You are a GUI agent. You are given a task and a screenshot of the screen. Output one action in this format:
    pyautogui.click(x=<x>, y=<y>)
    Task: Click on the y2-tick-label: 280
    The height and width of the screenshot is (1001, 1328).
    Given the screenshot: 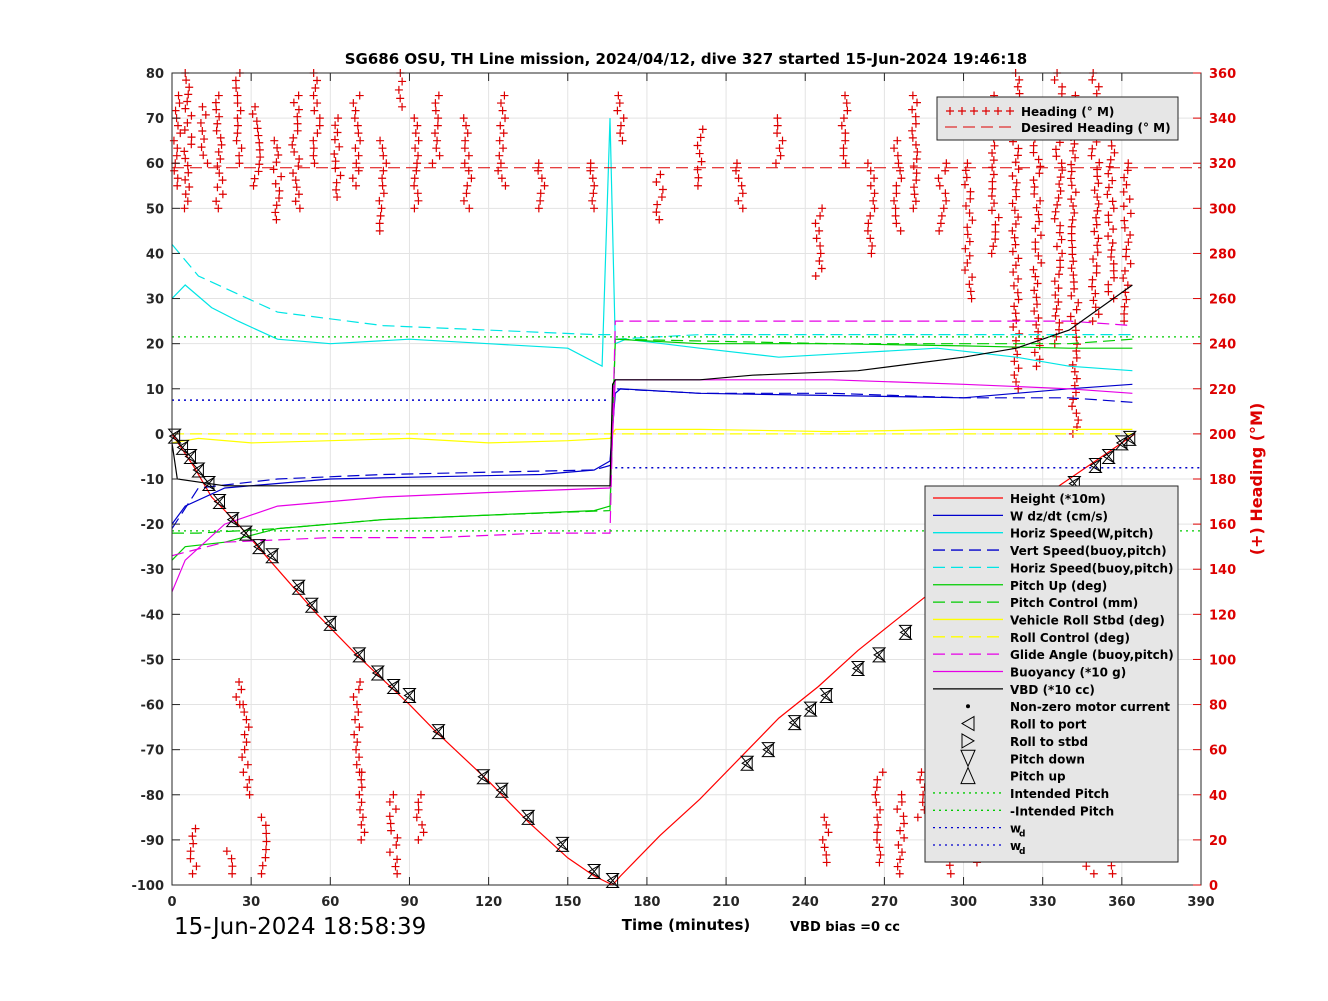 What is the action you would take?
    pyautogui.click(x=1222, y=254)
    